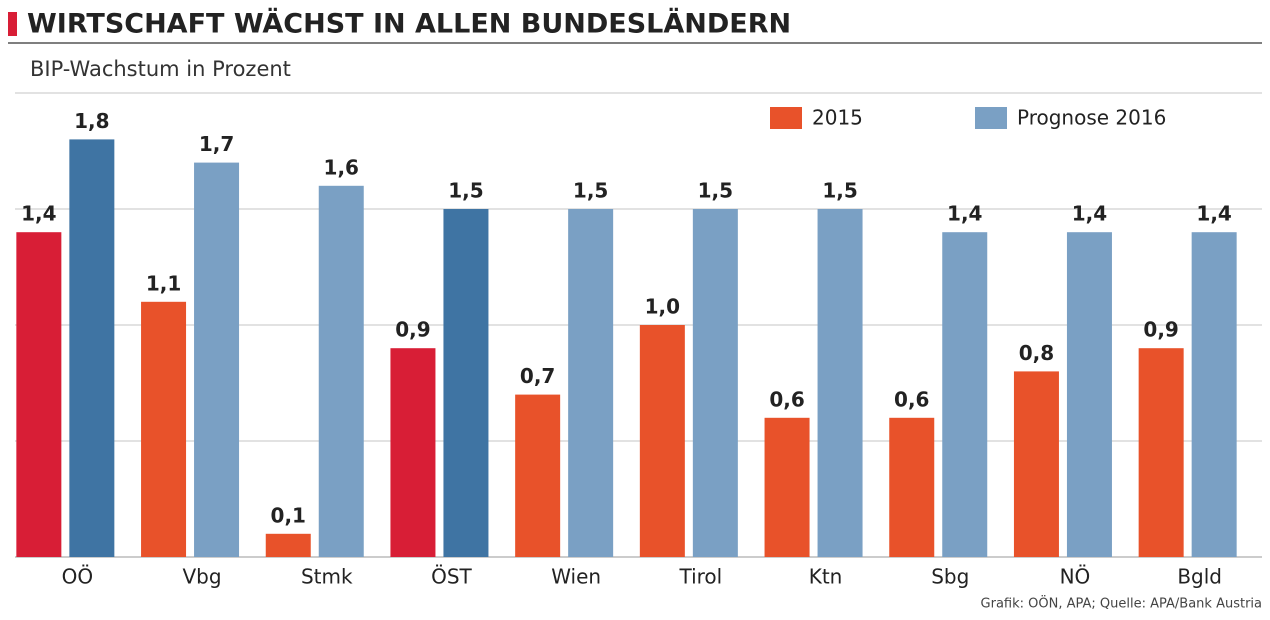 The width and height of the screenshot is (1270, 620). Describe the element at coordinates (662, 307) in the screenshot. I see `value-label: 1,0` at that location.